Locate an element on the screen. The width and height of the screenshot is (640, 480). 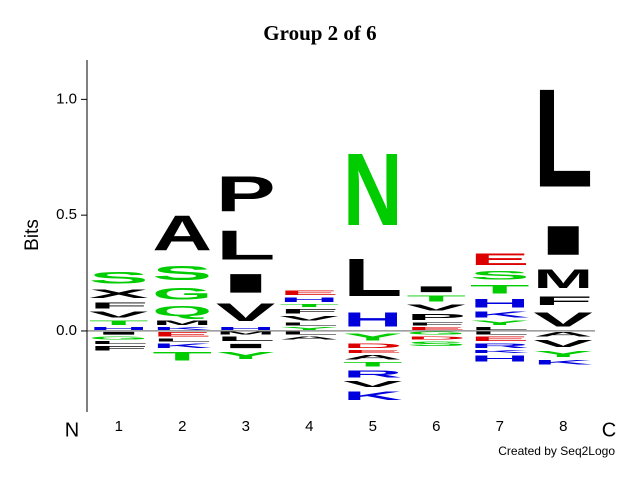
x-tick-label: 7 is located at coordinates (500, 426).